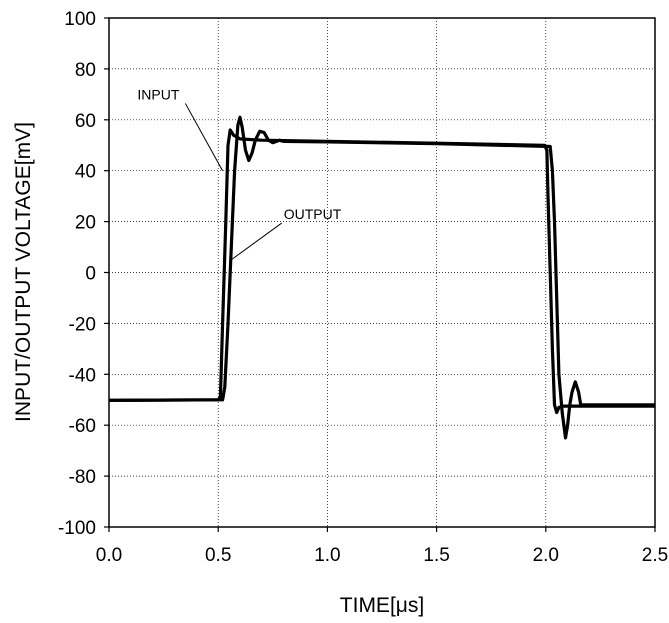 The image size is (669, 623). What do you see at coordinates (109, 555) in the screenshot?
I see `x-tick-label: 0.0` at bounding box center [109, 555].